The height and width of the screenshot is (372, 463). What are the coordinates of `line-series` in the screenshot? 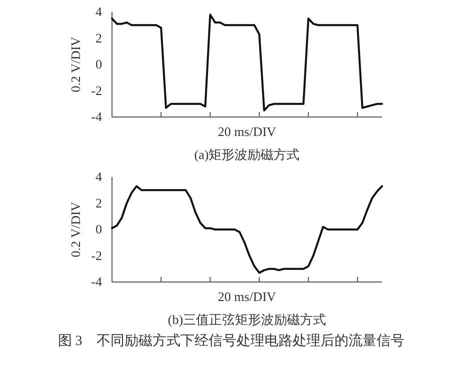 It's located at (247, 229).